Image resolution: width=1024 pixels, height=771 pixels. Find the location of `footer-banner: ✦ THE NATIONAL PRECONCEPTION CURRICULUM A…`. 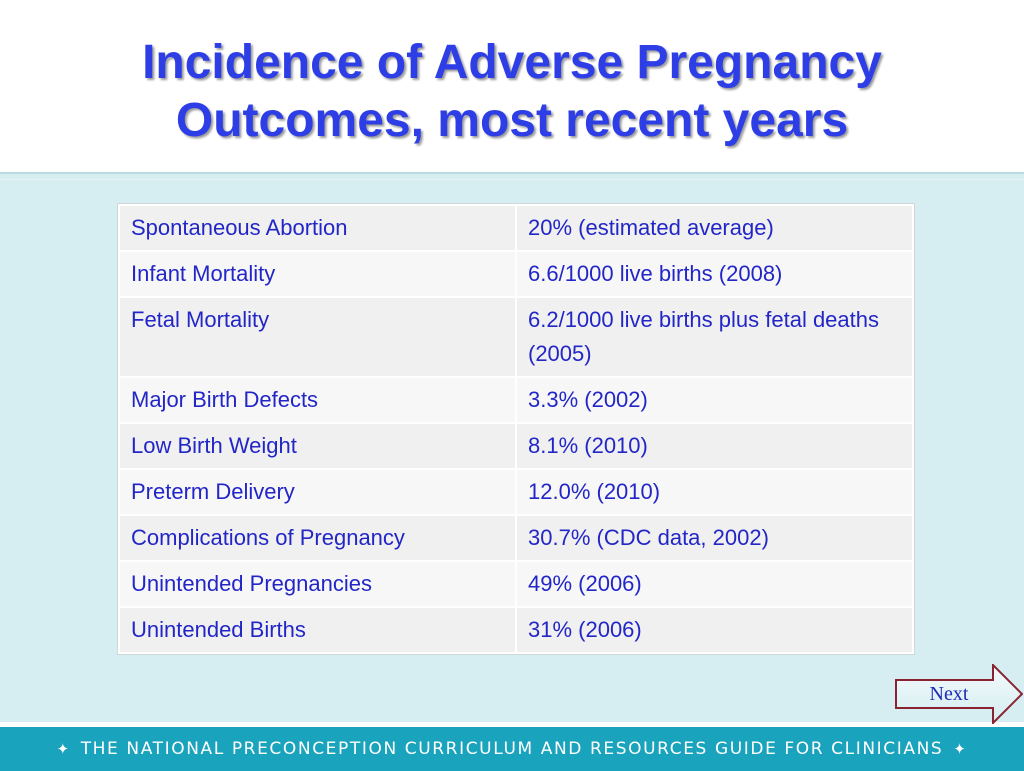

footer-banner: ✦ THE NATIONAL PRECONCEPTION CURRICULUM A… is located at coordinates (512, 747).